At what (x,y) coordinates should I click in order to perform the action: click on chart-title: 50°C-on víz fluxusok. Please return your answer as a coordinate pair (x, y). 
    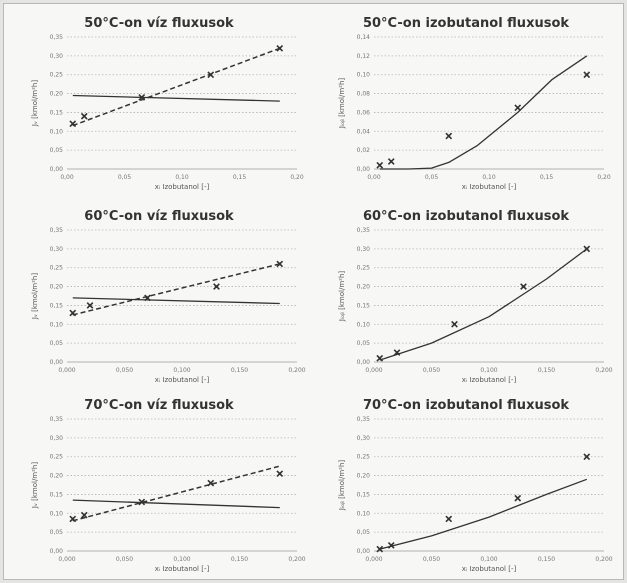
    Looking at the image, I should click on (159, 23).